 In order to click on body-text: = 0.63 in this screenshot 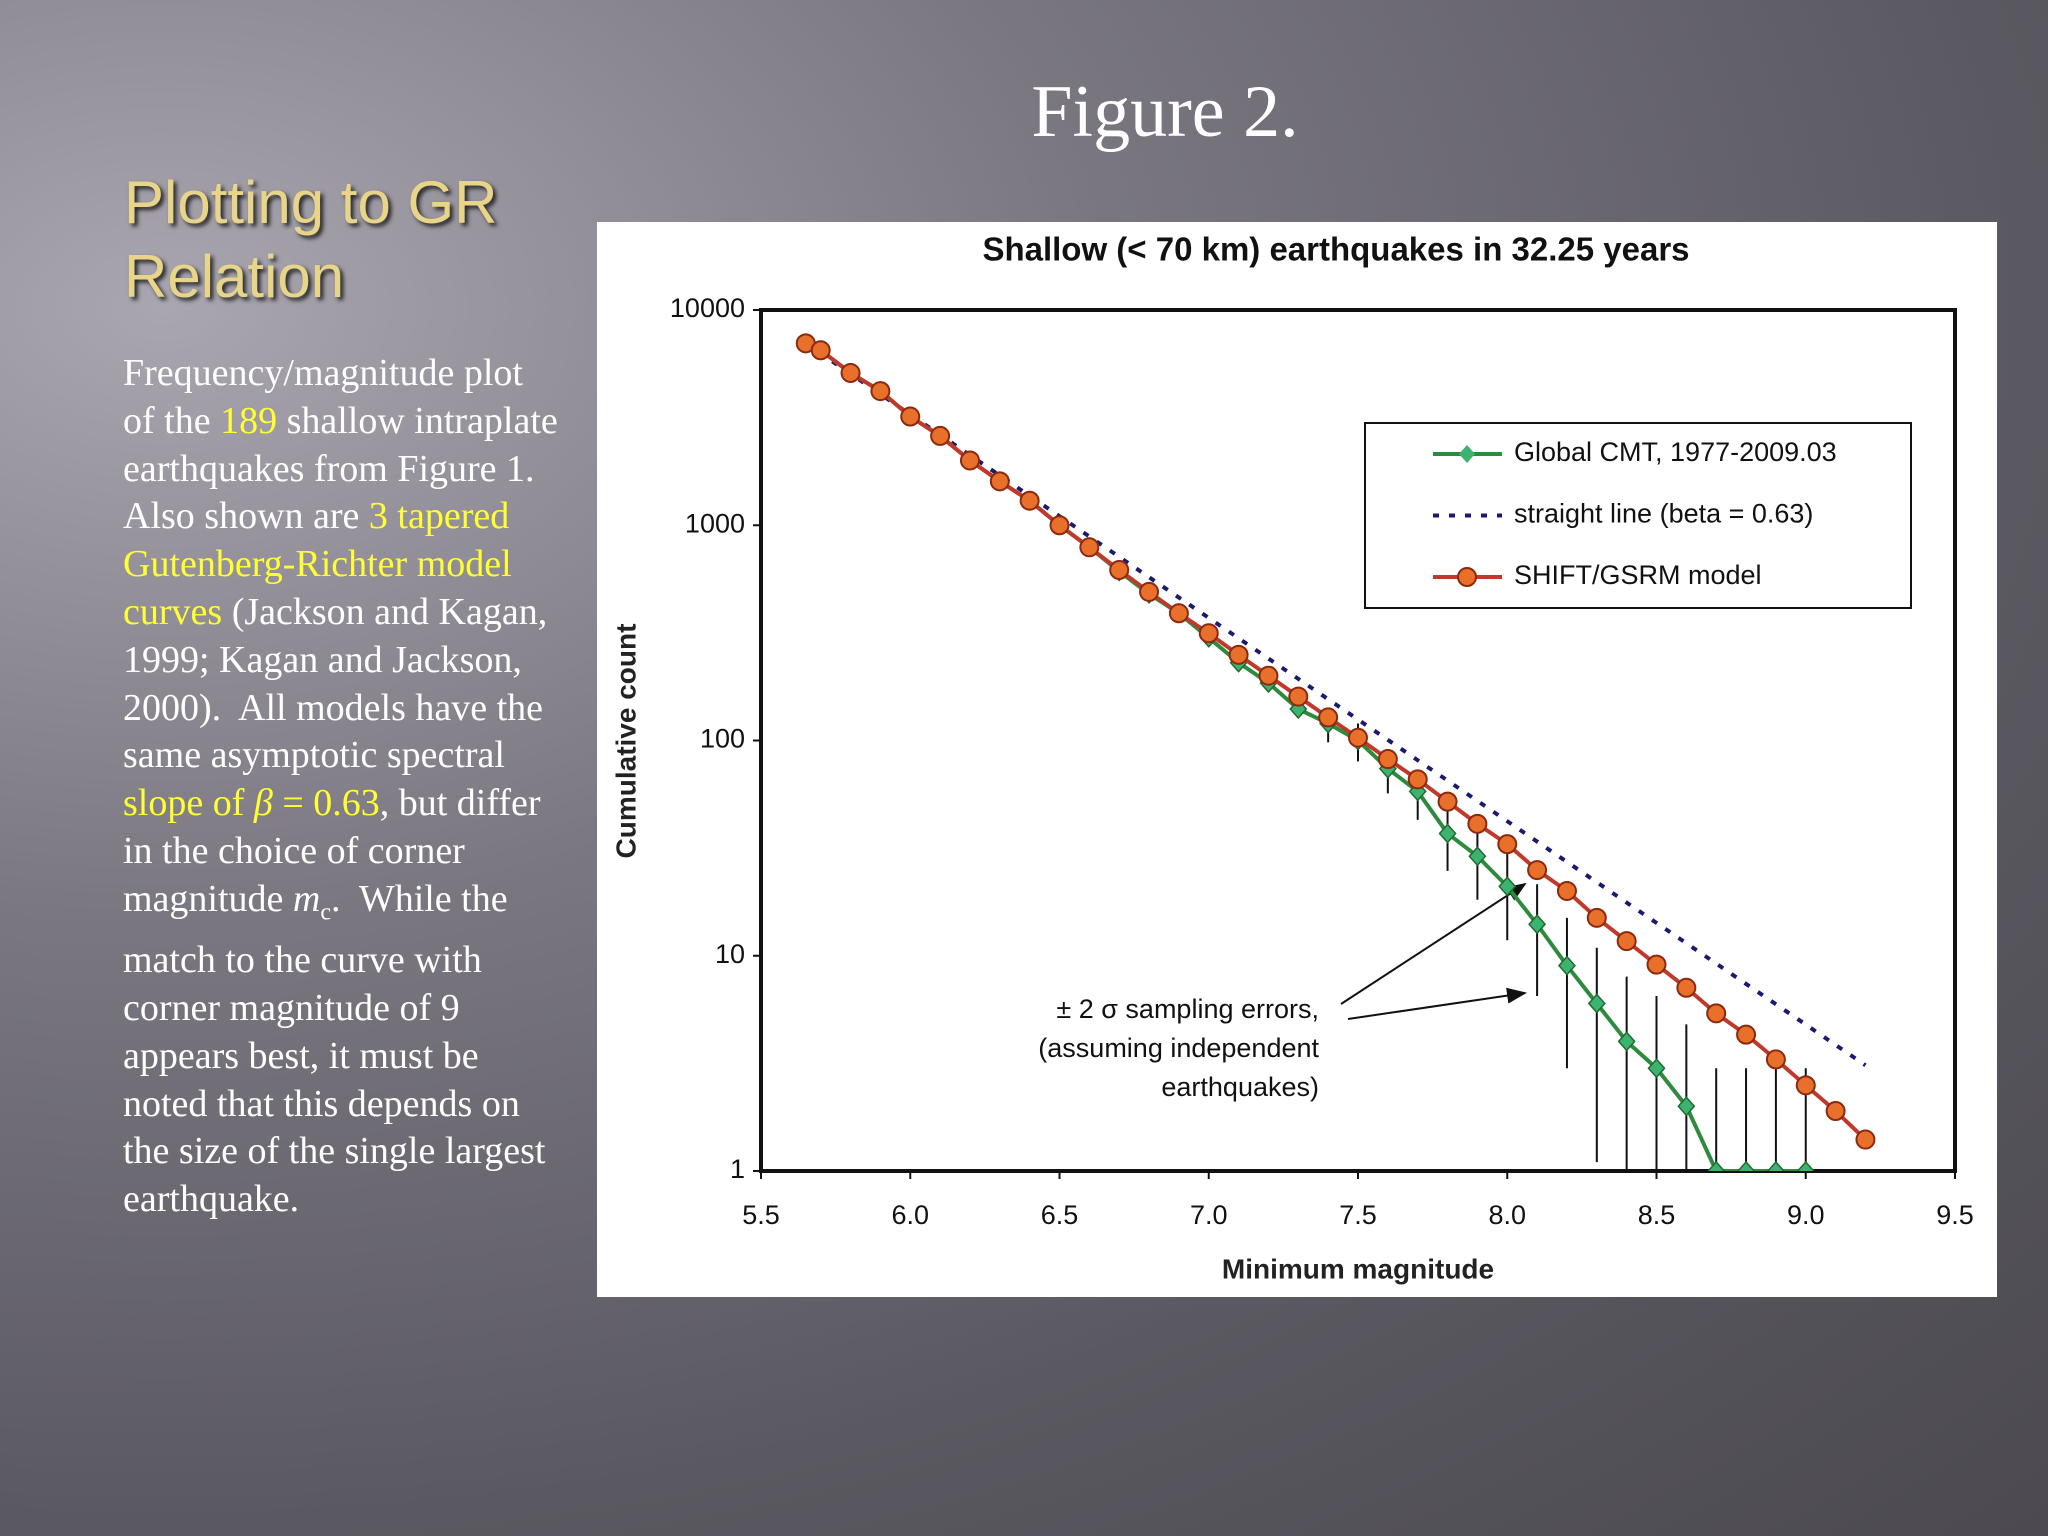, I will do `click(326, 803)`.